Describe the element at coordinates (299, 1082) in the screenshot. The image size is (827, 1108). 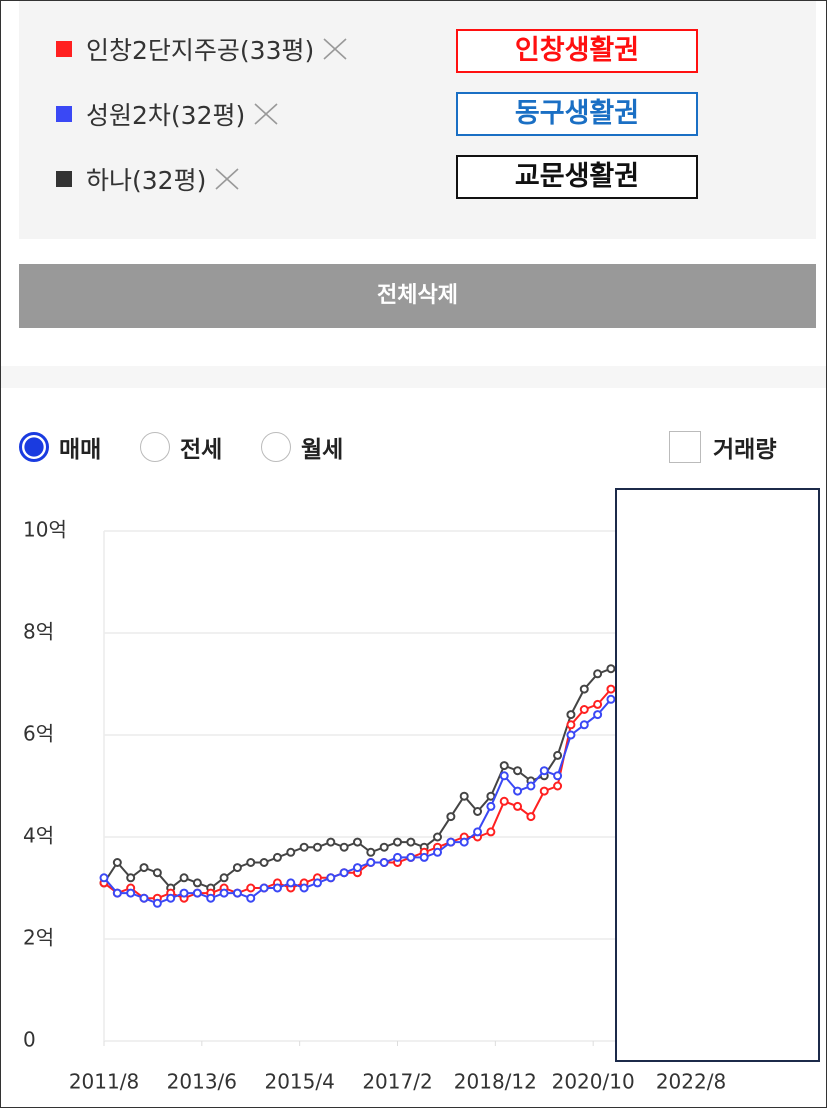
I see `x-tick-label: 2015/4` at that location.